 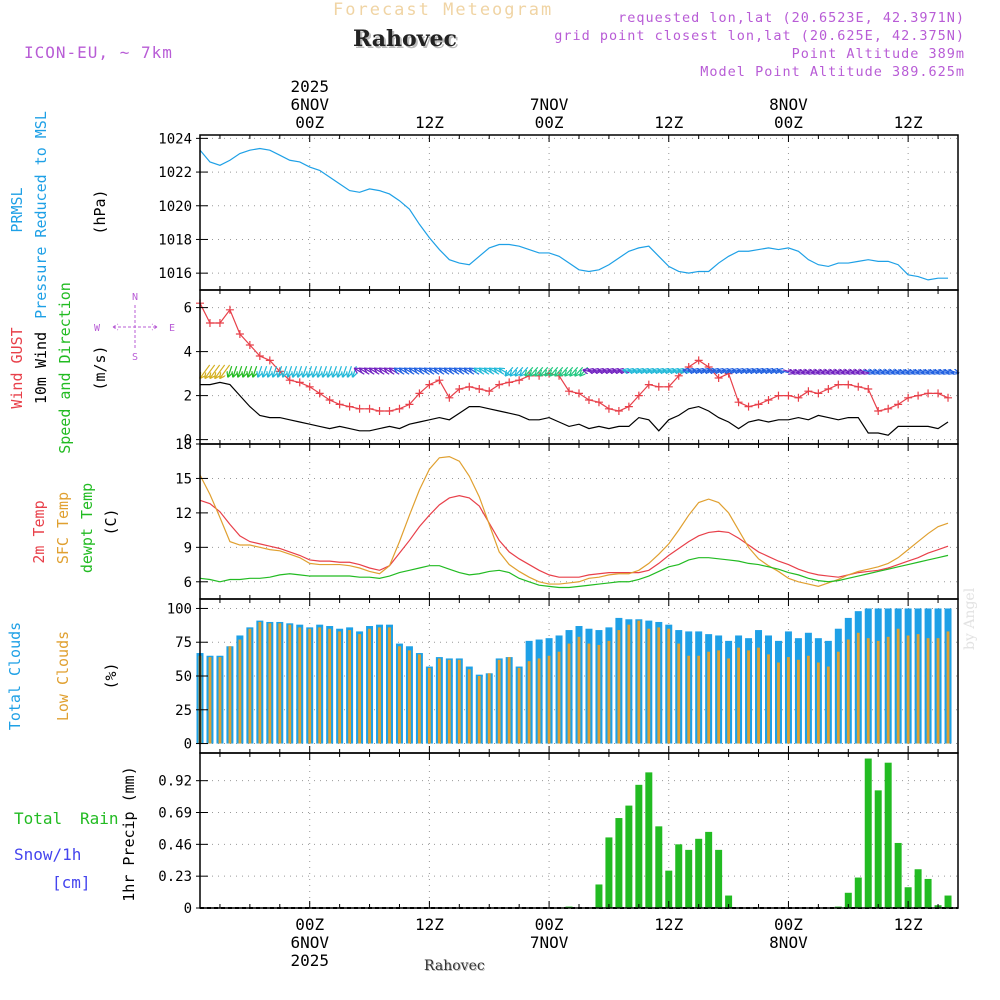 I want to click on compass-icon, so click(x=135, y=327).